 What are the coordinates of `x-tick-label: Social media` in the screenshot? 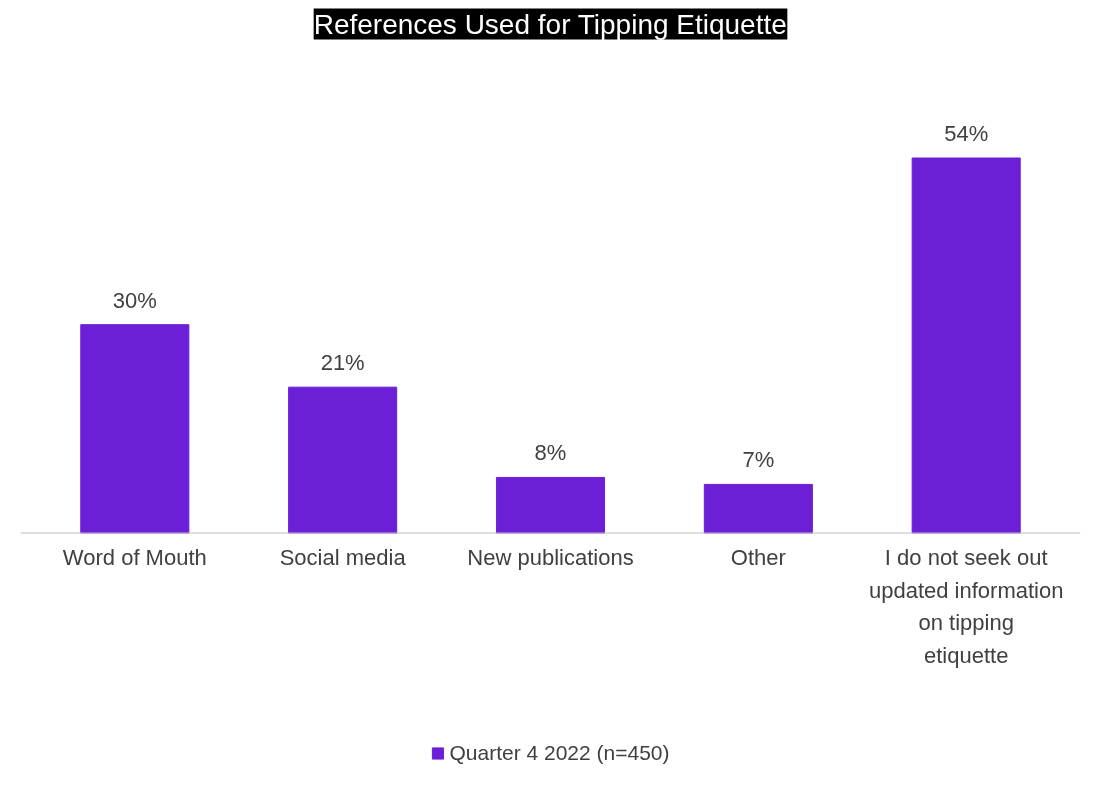 It's located at (343, 557).